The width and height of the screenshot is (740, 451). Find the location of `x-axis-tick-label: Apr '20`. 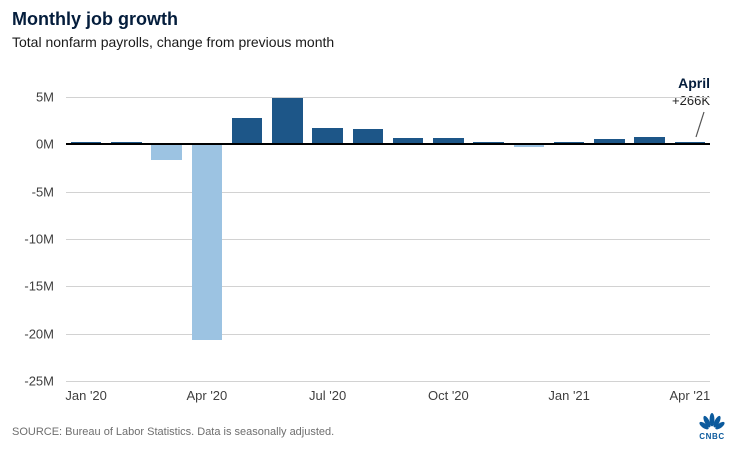

x-axis-tick-label: Apr '20 is located at coordinates (207, 395).